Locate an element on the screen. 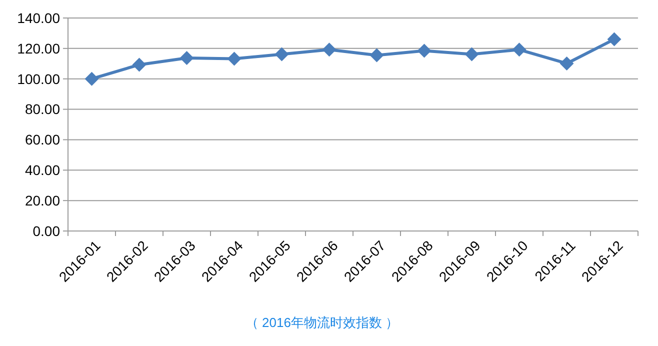  text: （ 2016年物流时效指数 ） is located at coordinates (322, 322).